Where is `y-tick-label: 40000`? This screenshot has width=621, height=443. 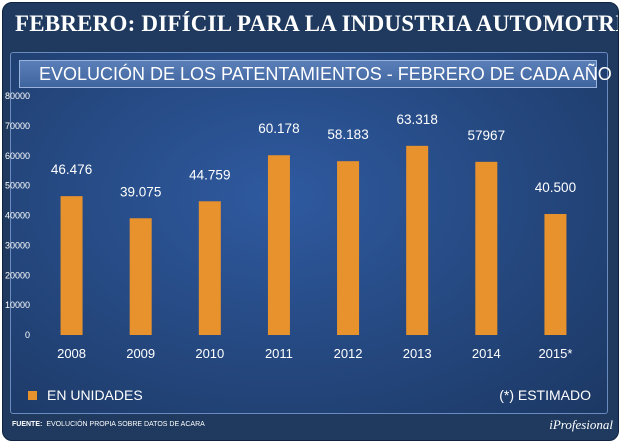 y-tick-label: 40000 is located at coordinates (17, 216).